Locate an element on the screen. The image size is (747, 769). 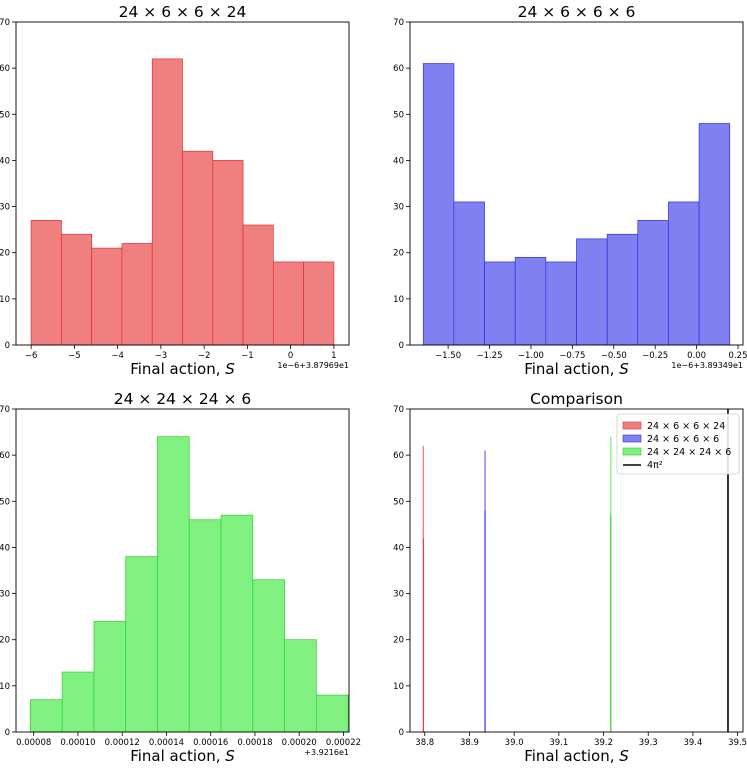
x-axis-offset-label: 1e−6+3.87969e1 is located at coordinates (313, 365).